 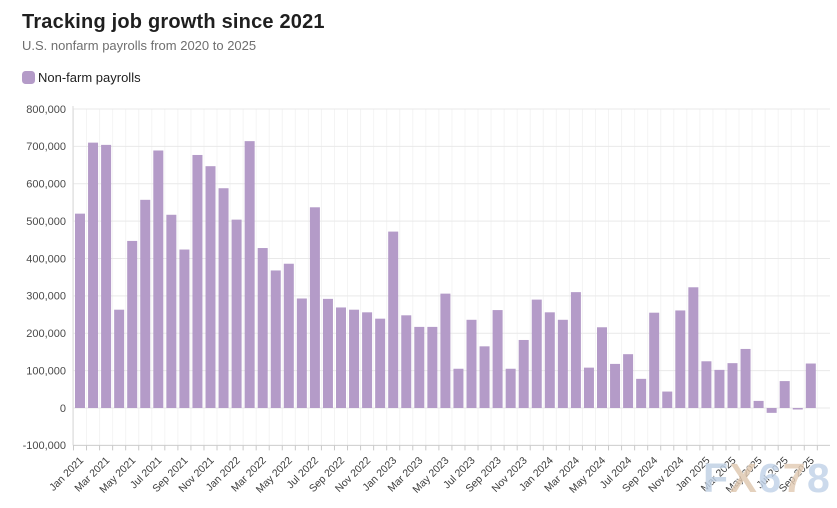 What do you see at coordinates (301, 353) in the screenshot?
I see `bar-Jun-2022` at bounding box center [301, 353].